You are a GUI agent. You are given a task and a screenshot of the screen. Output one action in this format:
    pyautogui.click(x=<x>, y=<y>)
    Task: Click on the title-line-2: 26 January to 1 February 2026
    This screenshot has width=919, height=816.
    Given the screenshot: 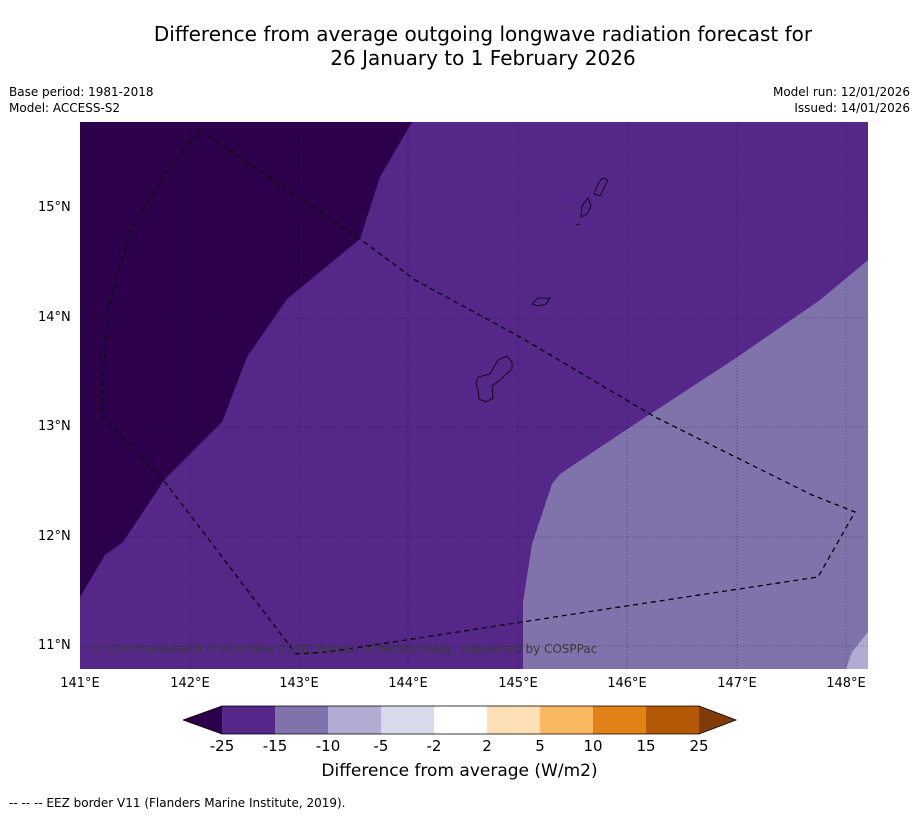 What is the action you would take?
    pyautogui.click(x=483, y=58)
    